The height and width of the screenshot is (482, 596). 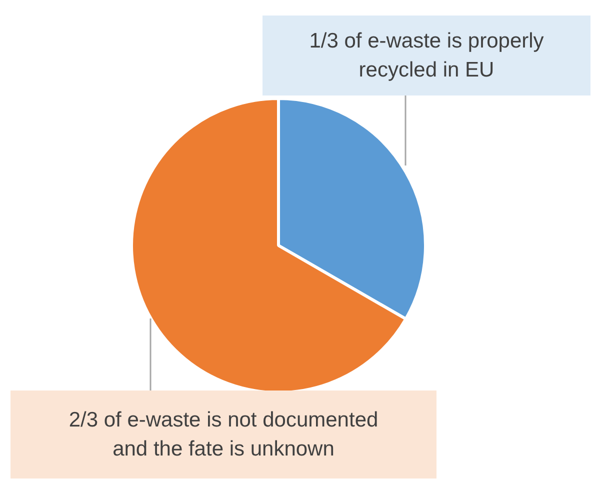 I want to click on slice-label: 1/3 of e-waste is properly recycled in EU, so click(x=426, y=56).